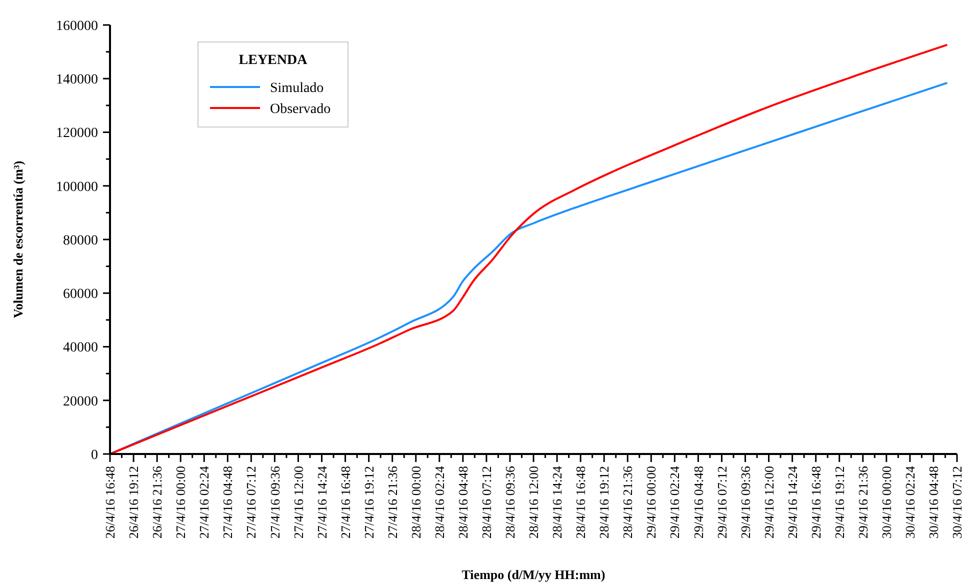 The height and width of the screenshot is (588, 973). Describe the element at coordinates (862, 502) in the screenshot. I see `x-tick-label: 29/4/16 21:36` at that location.